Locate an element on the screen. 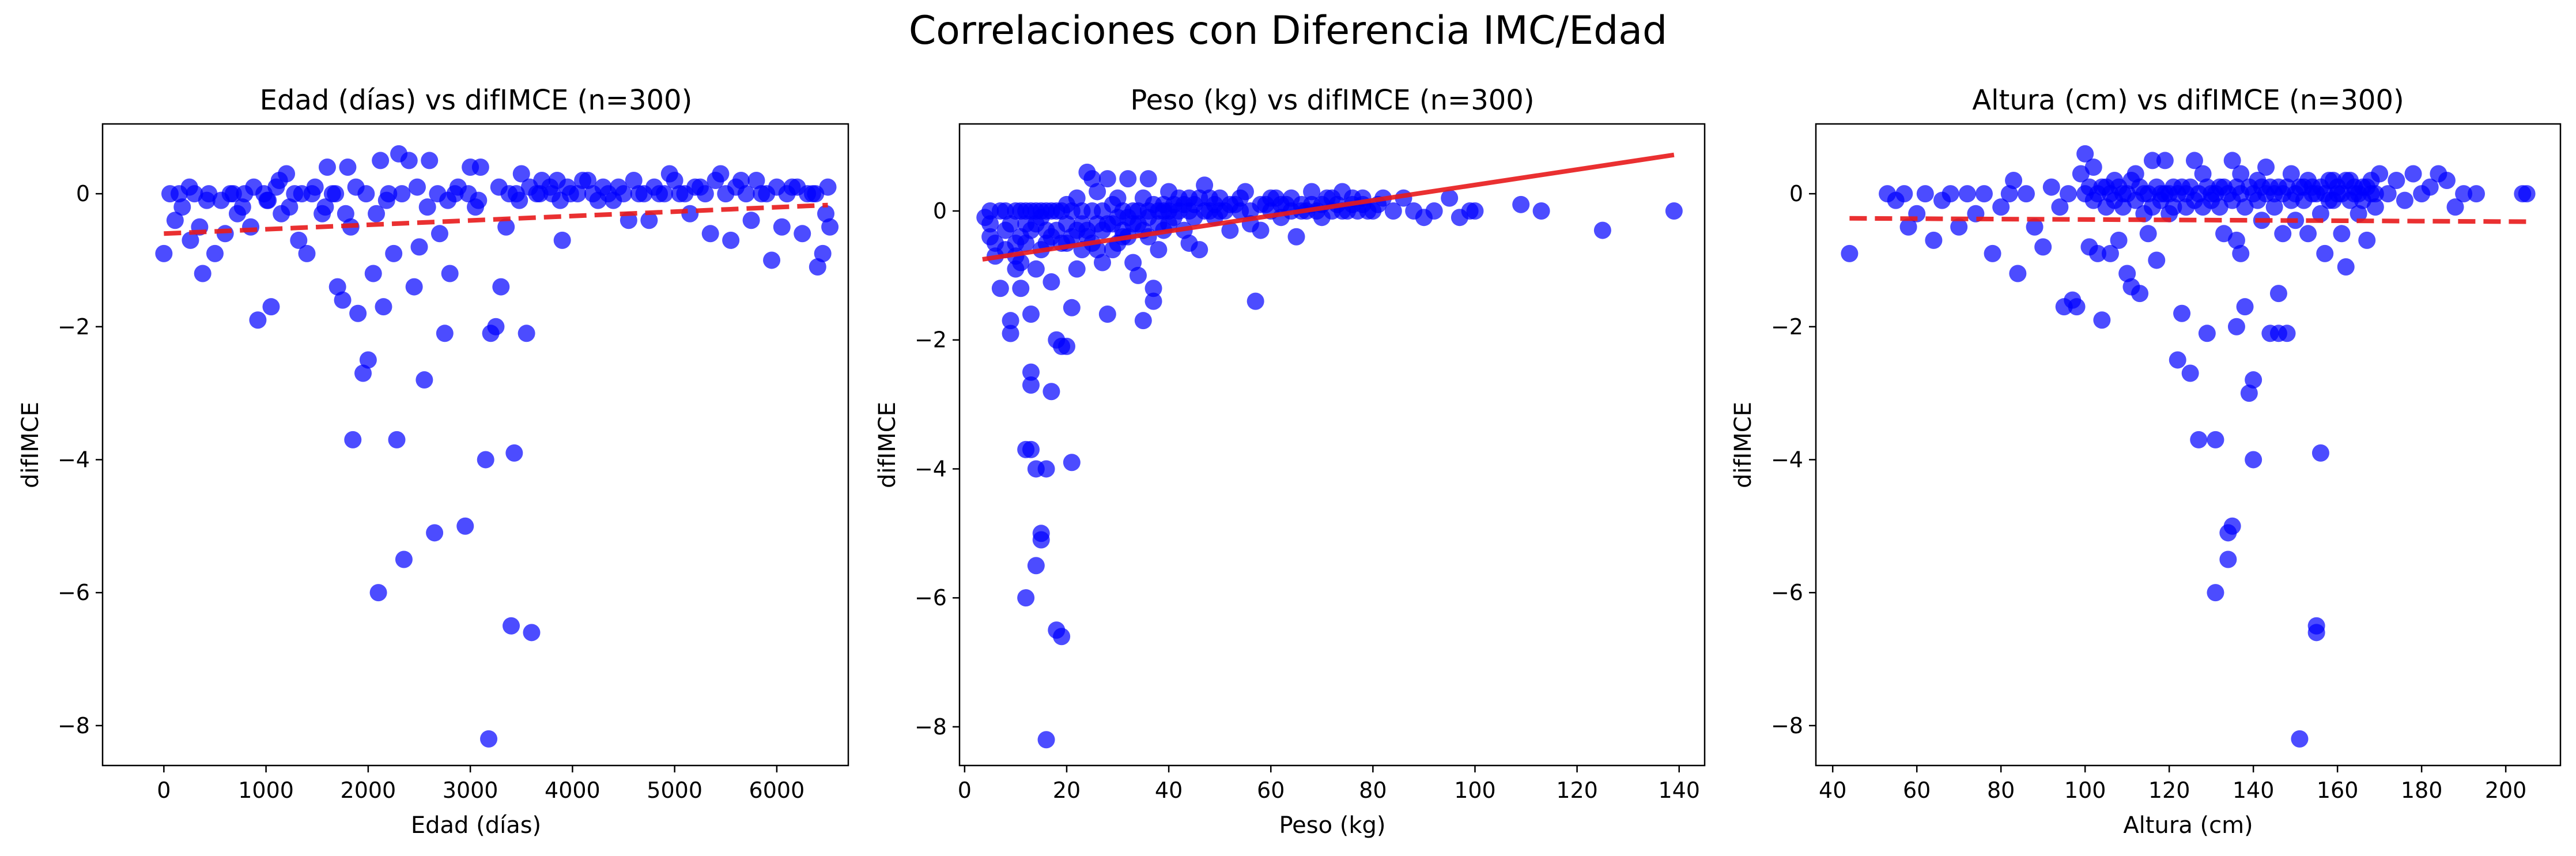 The width and height of the screenshot is (2576, 856). y-tick-label: 0 is located at coordinates (1796, 194).